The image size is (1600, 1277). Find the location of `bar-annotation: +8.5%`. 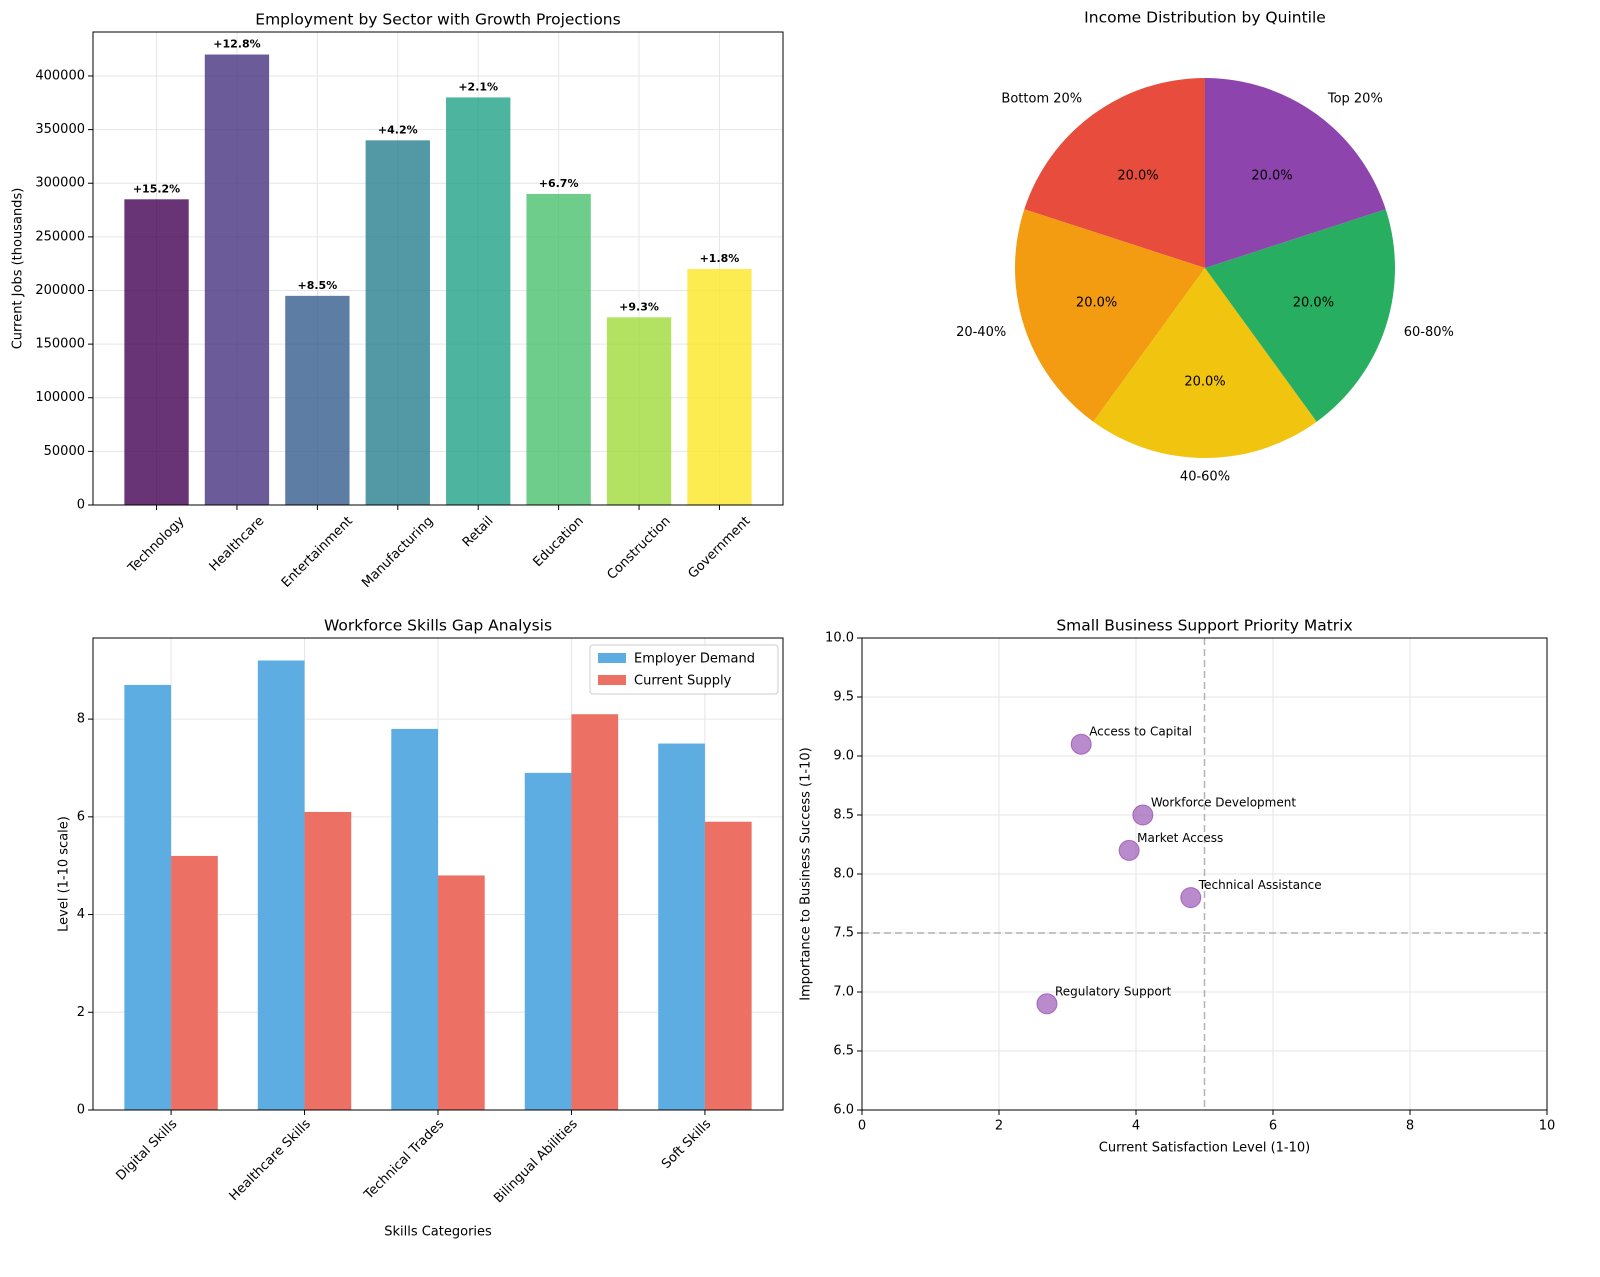

bar-annotation: +8.5% is located at coordinates (318, 285).